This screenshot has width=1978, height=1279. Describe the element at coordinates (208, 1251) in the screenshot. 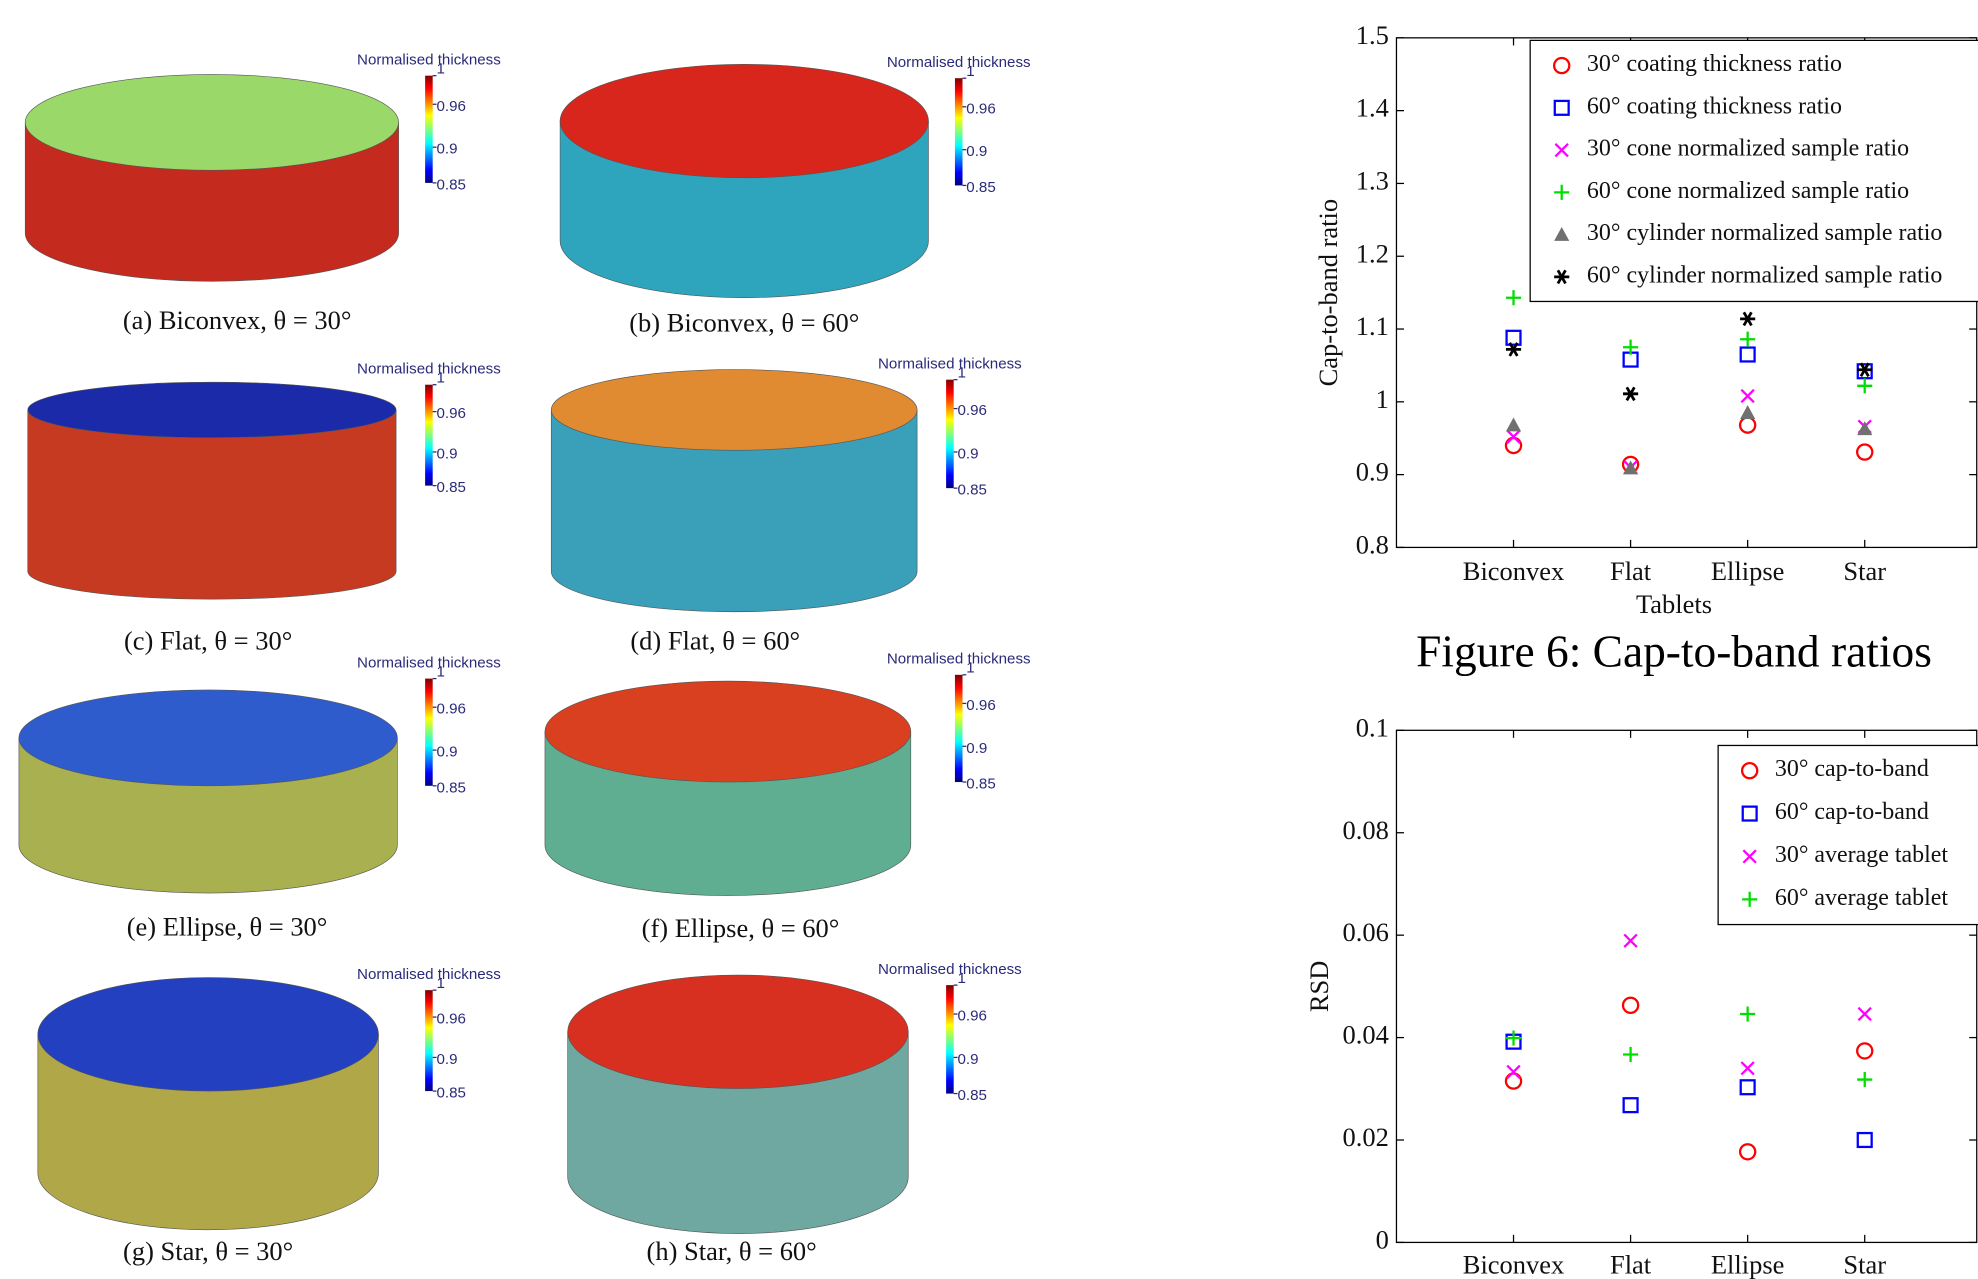

I see `panel-caption: (g) Star, θ = 30°` at that location.